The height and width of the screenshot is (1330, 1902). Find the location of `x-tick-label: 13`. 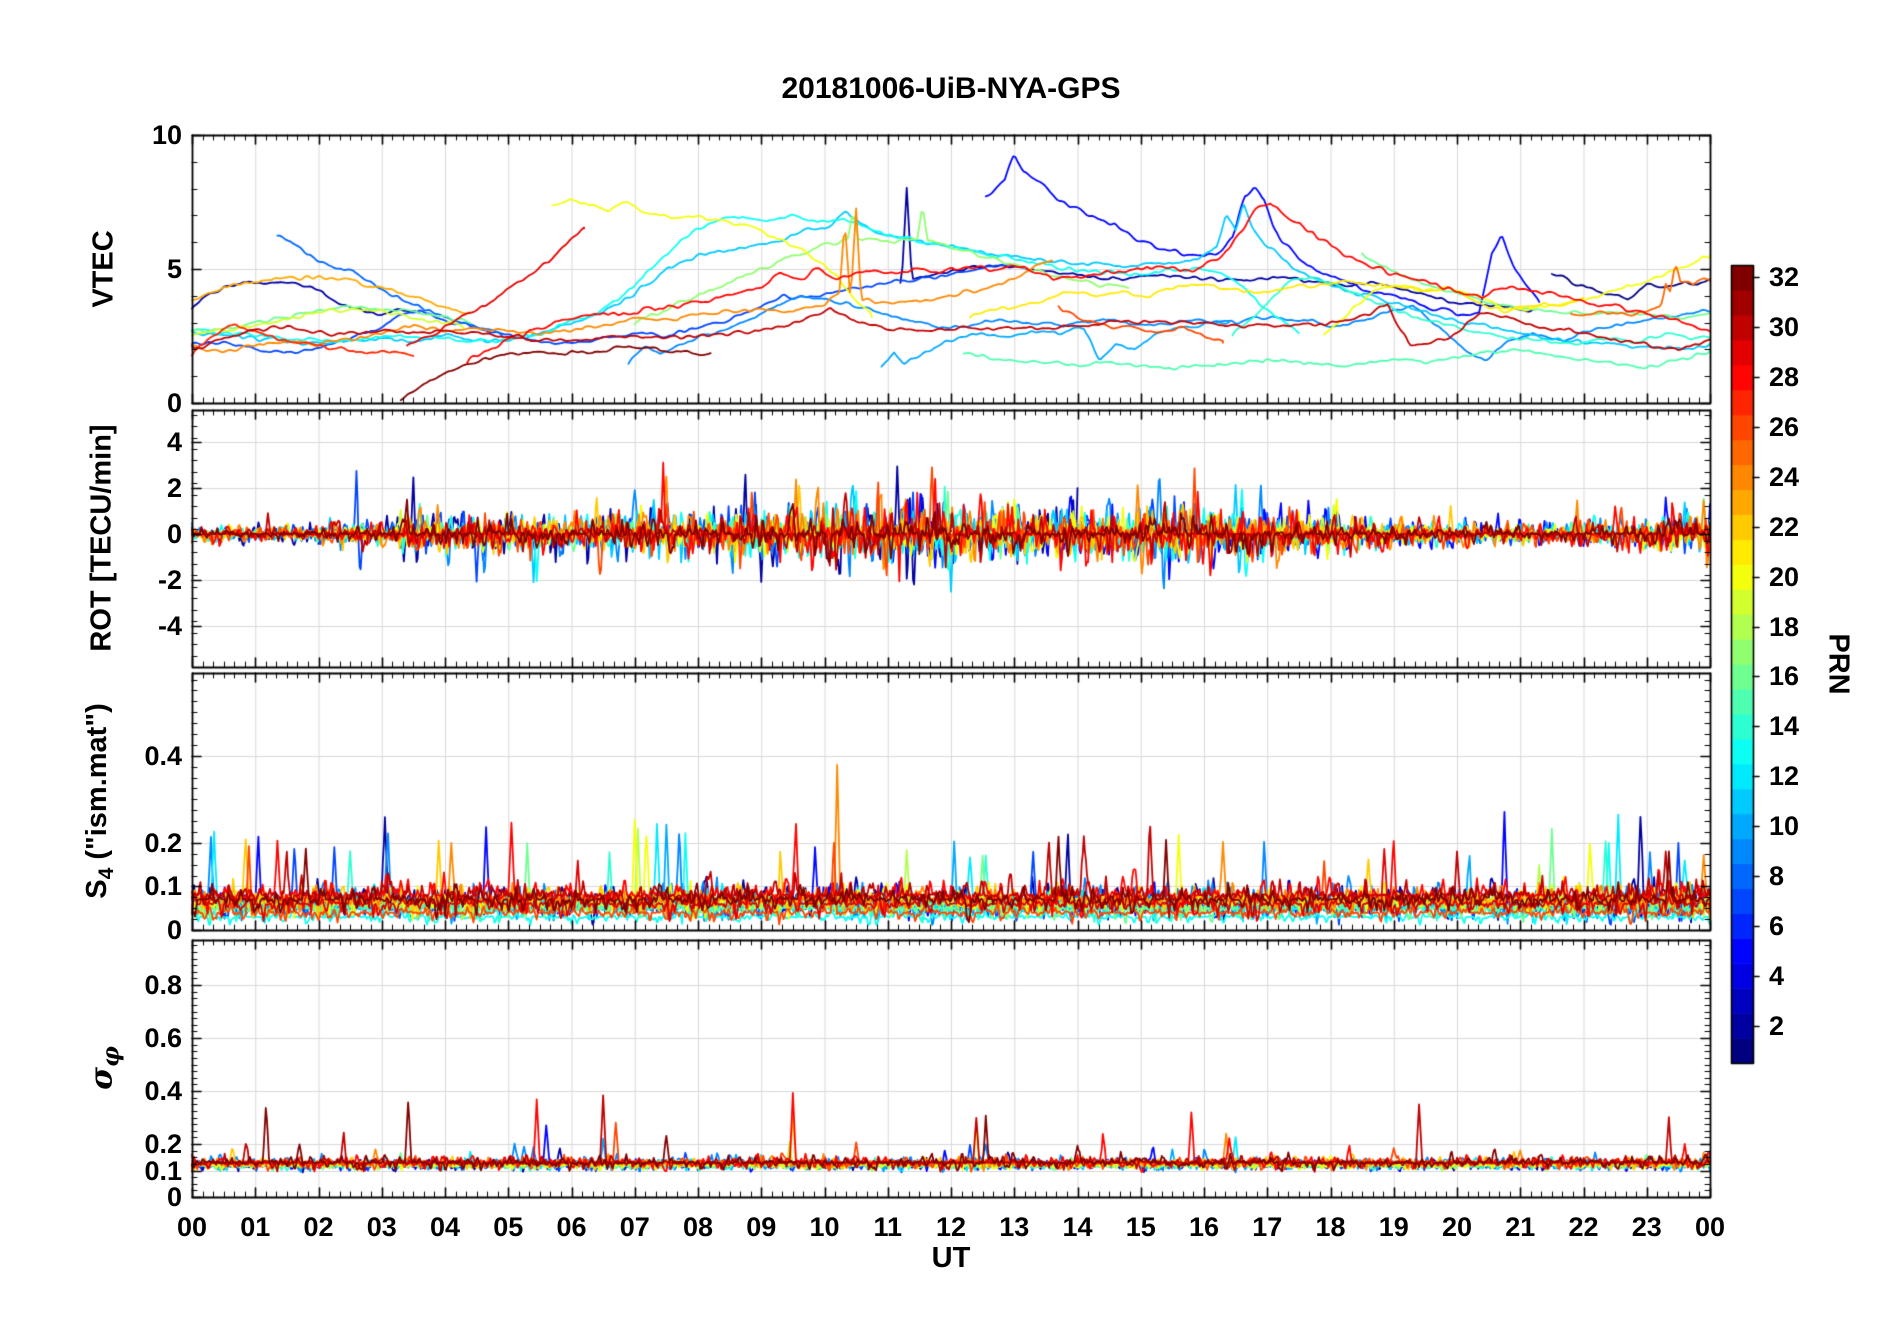

x-tick-label: 13 is located at coordinates (1014, 1227).